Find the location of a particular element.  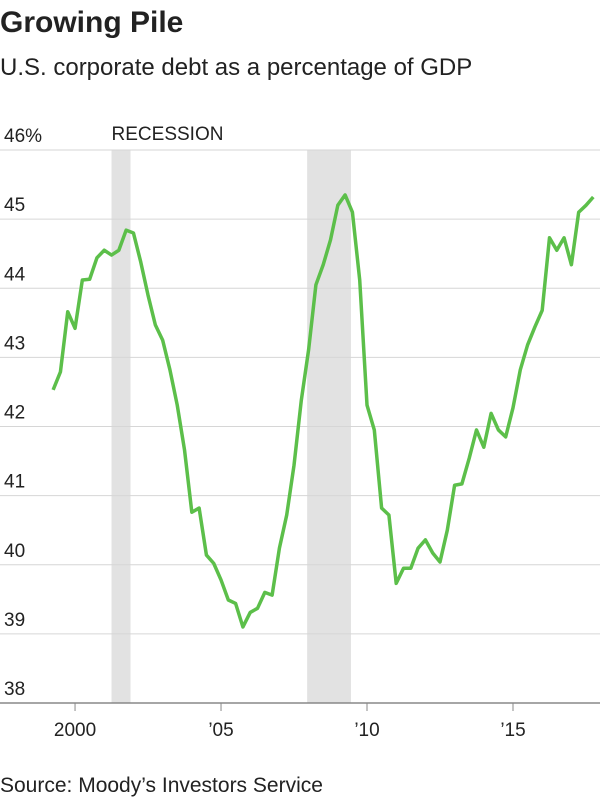

y-tick-label: 43 is located at coordinates (14, 343).